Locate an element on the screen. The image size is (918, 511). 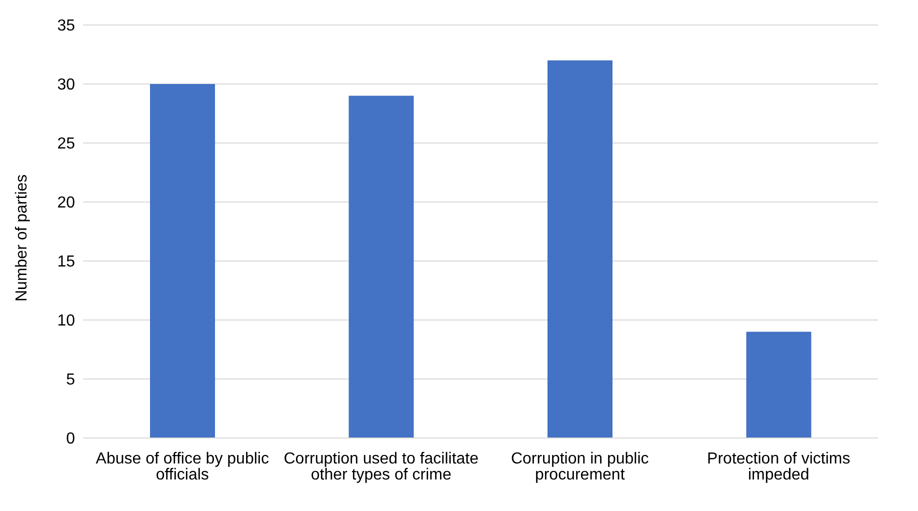
y-tick-label: 0 is located at coordinates (71, 439).